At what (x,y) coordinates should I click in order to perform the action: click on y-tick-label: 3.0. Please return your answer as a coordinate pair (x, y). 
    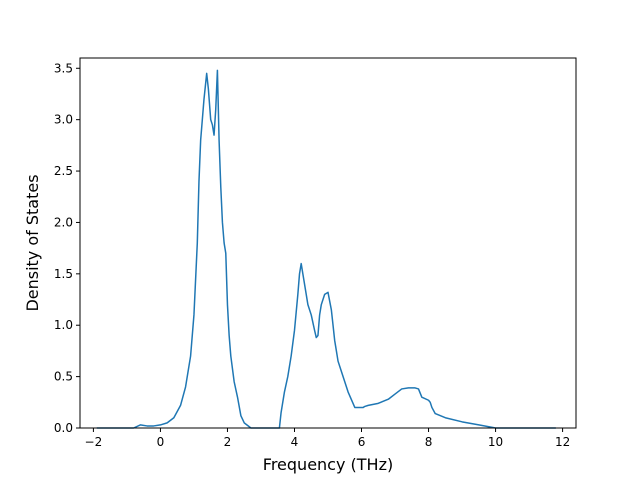
    Looking at the image, I should click on (63, 120).